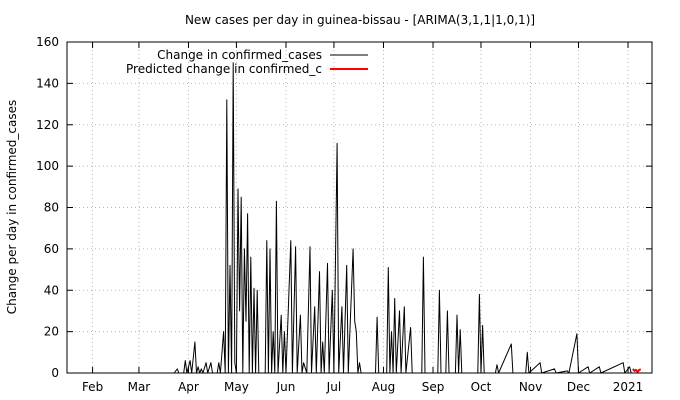 This screenshot has height=400, width=680. Describe the element at coordinates (51, 290) in the screenshot. I see `y-tick-label: 40` at that location.